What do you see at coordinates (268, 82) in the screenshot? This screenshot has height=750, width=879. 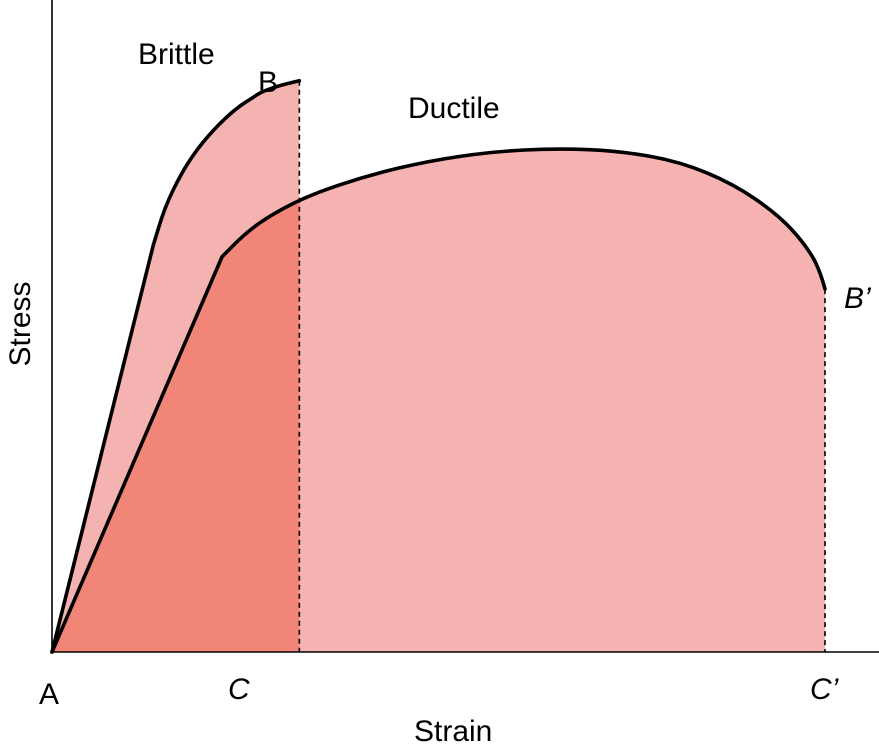 I see `brittle-end-label: B` at bounding box center [268, 82].